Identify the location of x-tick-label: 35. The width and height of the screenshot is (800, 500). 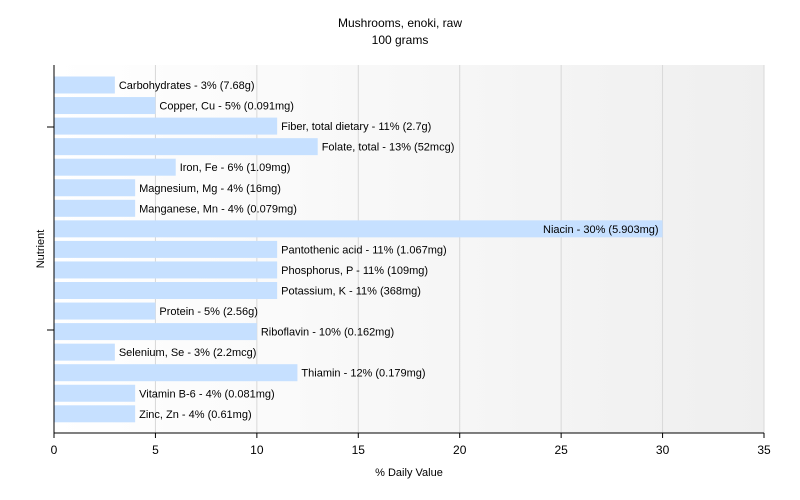
(764, 450).